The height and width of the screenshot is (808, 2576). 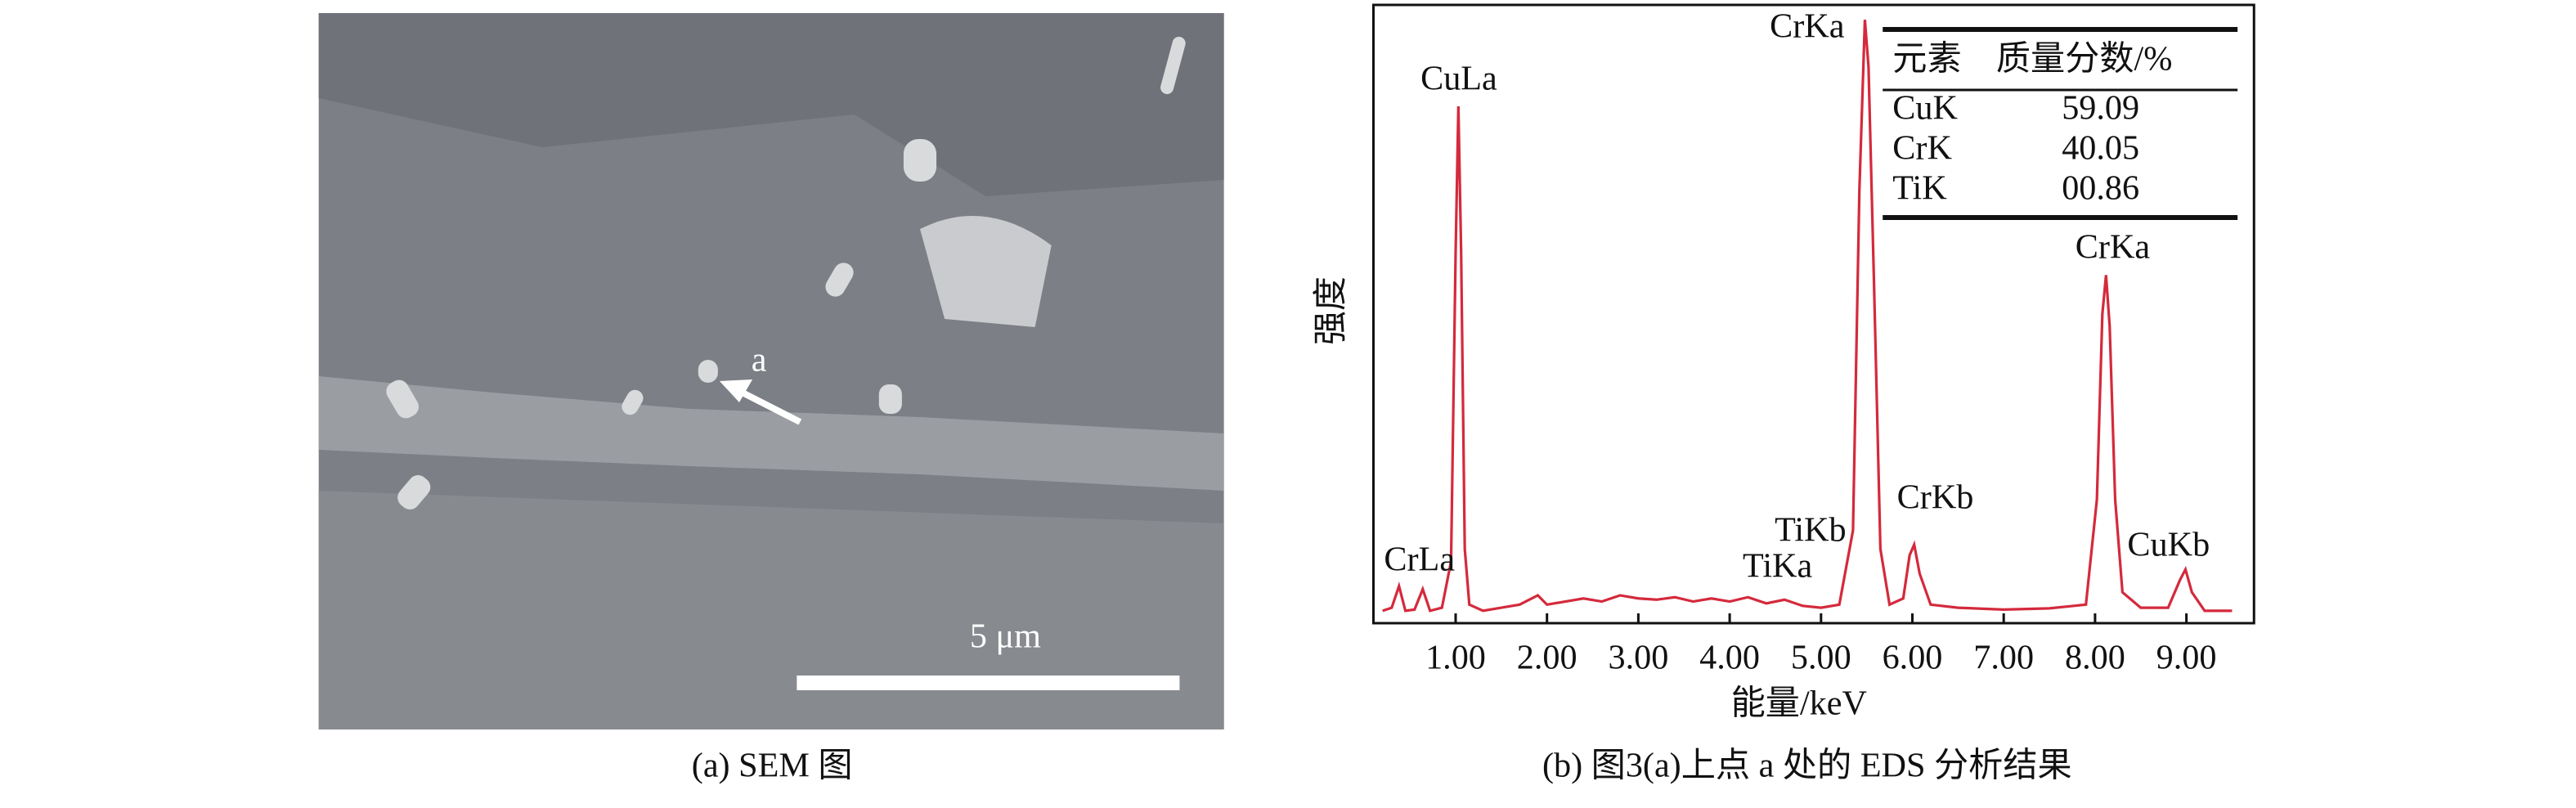 What do you see at coordinates (1730, 658) in the screenshot?
I see `x-tick-label: 4.00` at bounding box center [1730, 658].